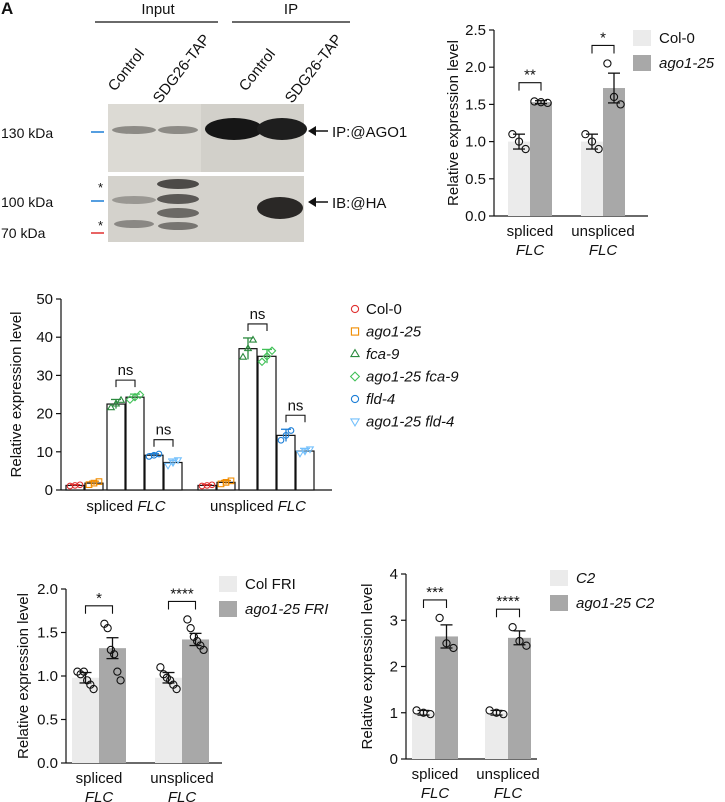 This screenshot has height=802, width=725. What do you see at coordinates (314, 68) in the screenshot?
I see `lane-label-4: SDG26-TAP` at bounding box center [314, 68].